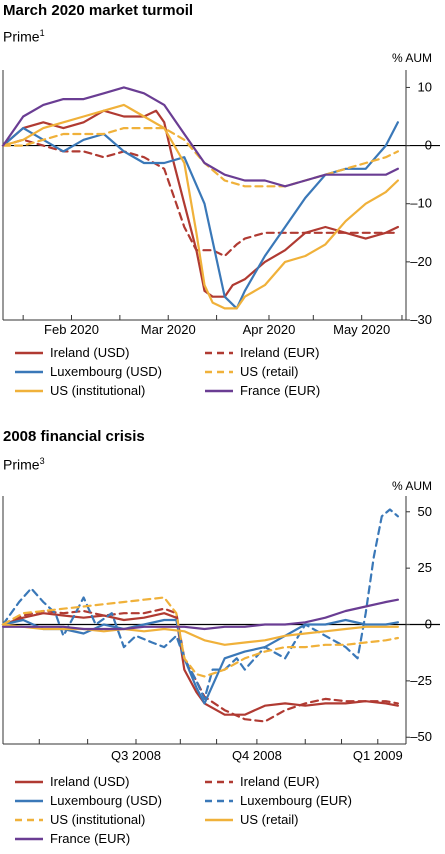  I want to click on x-tick-label: Apr 2020, so click(269, 329).